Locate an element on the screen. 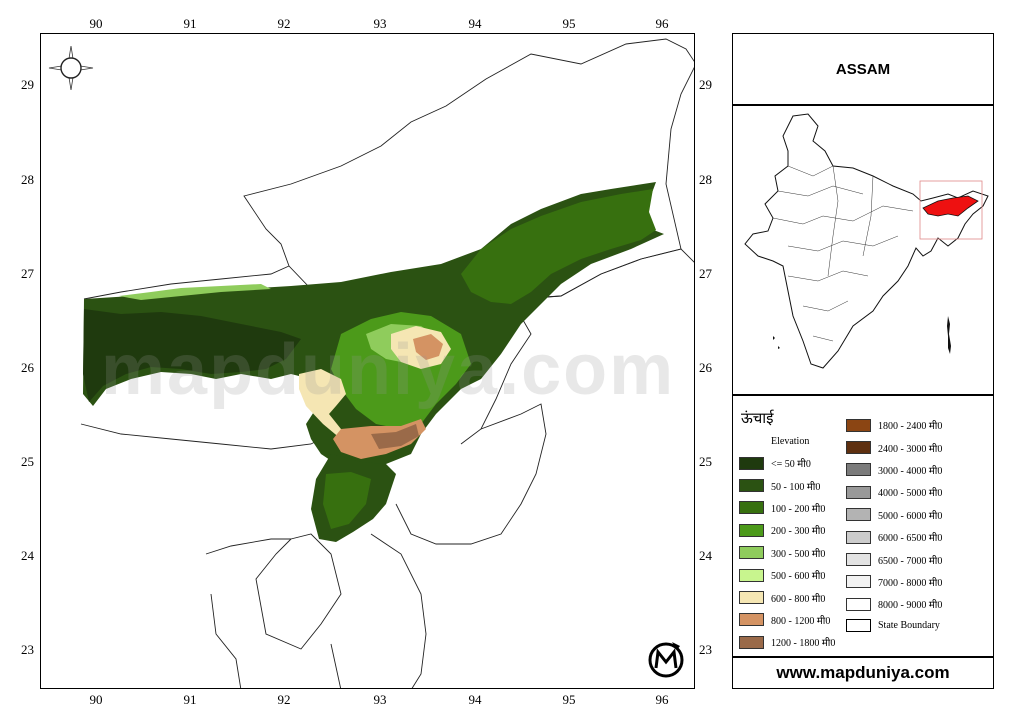 The height and width of the screenshot is (724, 1024). lat-tick: 25 is located at coordinates (705, 461).